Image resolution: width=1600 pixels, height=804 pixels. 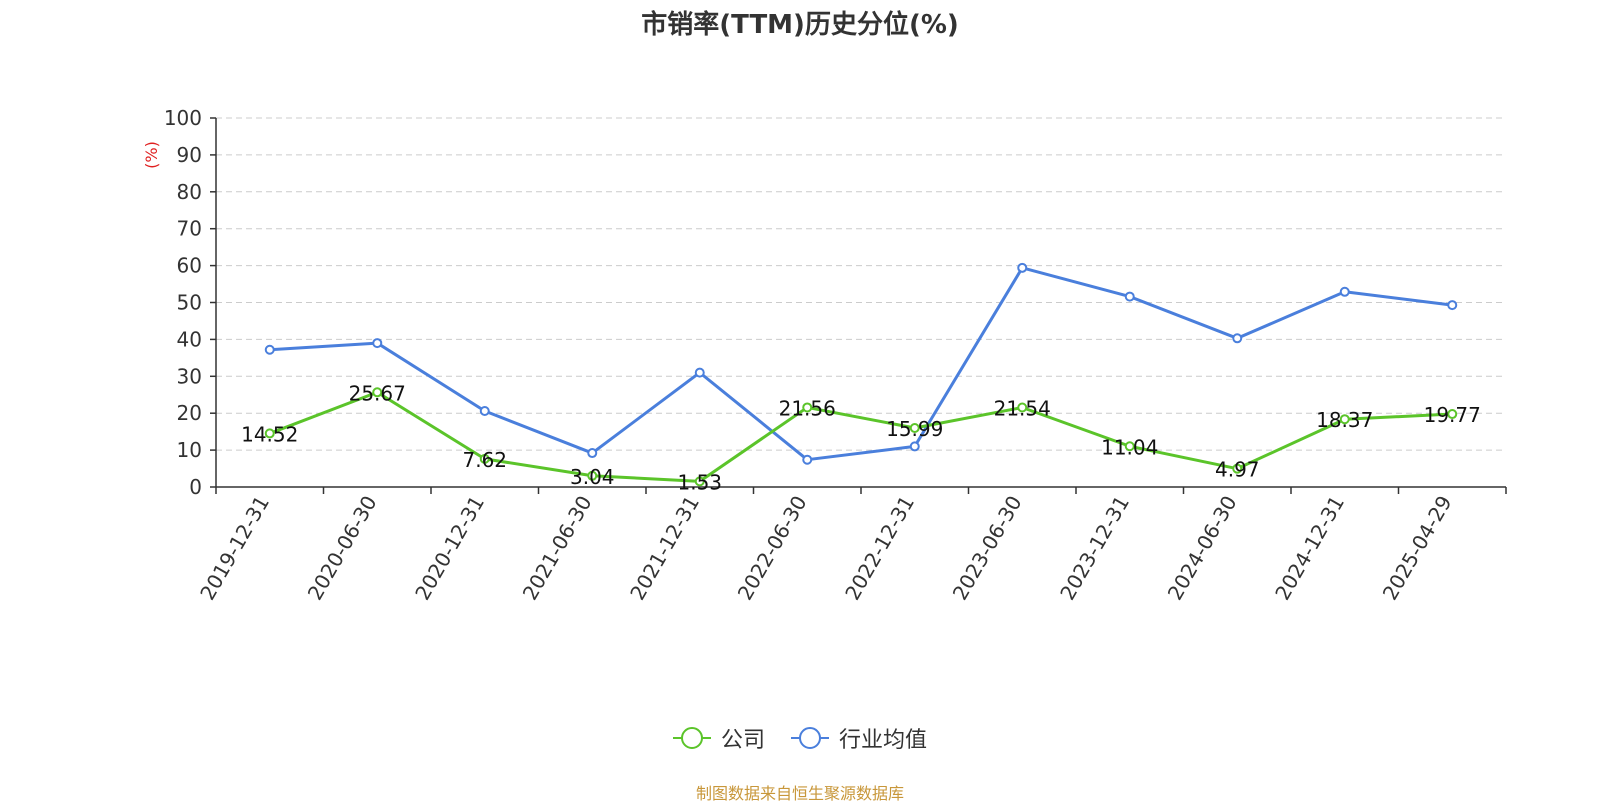 I want to click on source-note: 制图数据来自恒生聚源数据库, so click(x=799, y=793).